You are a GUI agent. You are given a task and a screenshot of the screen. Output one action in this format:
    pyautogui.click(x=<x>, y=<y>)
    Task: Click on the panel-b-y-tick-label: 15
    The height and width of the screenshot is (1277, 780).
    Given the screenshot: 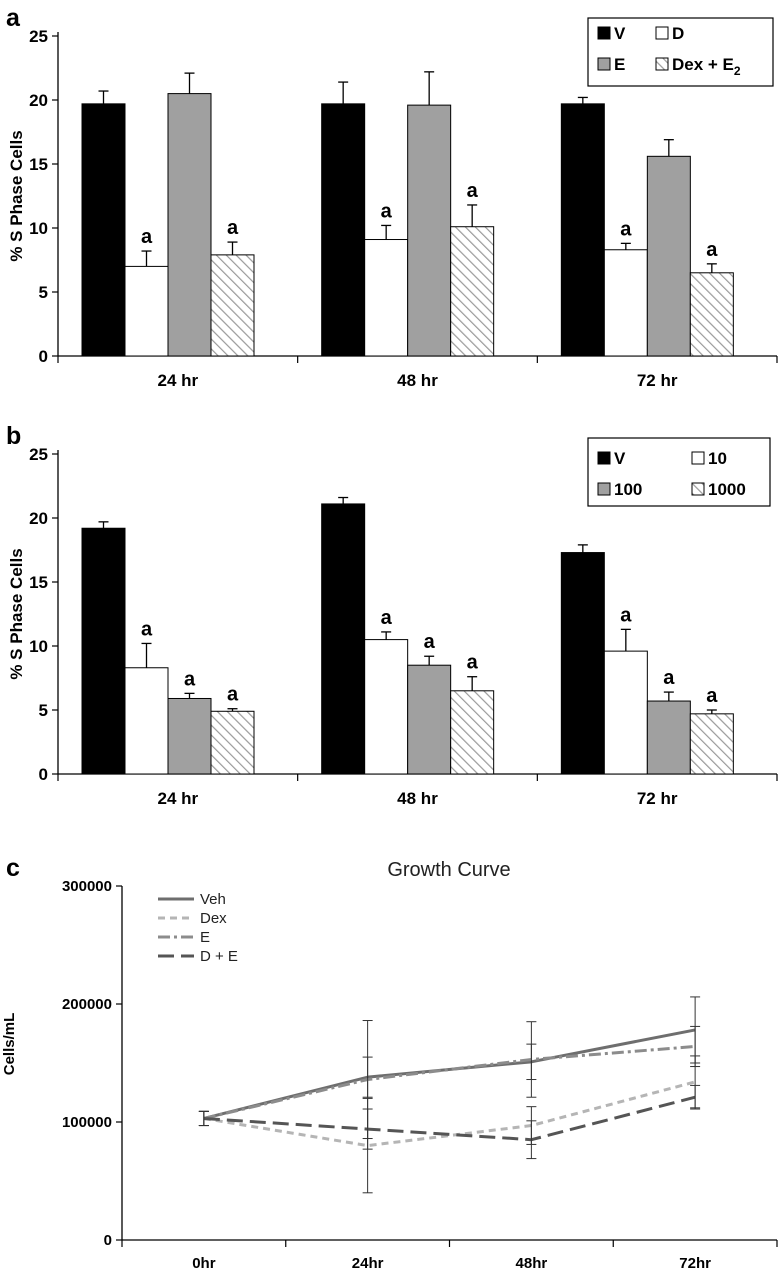 What is the action you would take?
    pyautogui.click(x=38, y=582)
    